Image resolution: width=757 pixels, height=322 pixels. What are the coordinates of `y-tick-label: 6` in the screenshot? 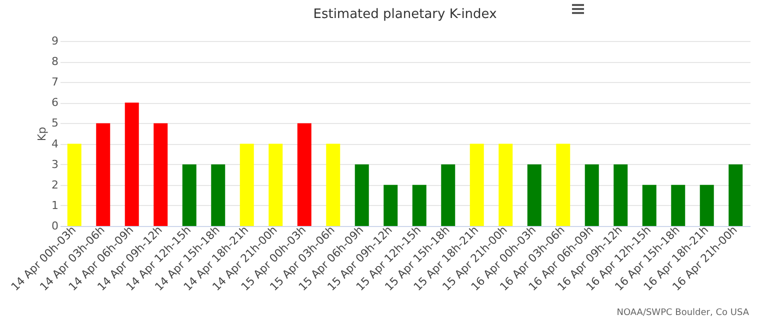 It's located at (55, 103).